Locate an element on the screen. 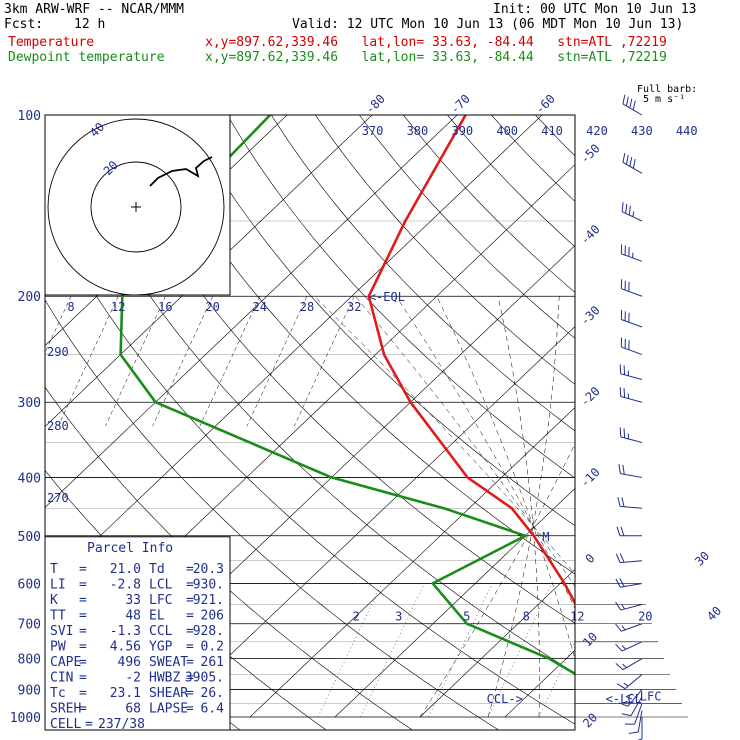  barb-legend-title: Full barb: is located at coordinates (667, 89).